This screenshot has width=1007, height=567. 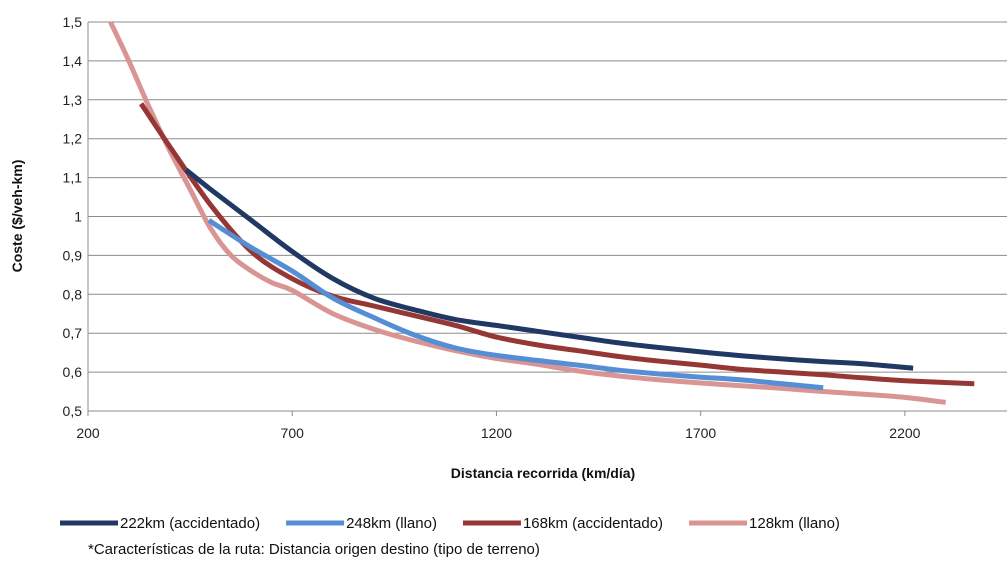 What do you see at coordinates (17, 216) in the screenshot?
I see `y-axis-title: Coste ($/veh-km)` at bounding box center [17, 216].